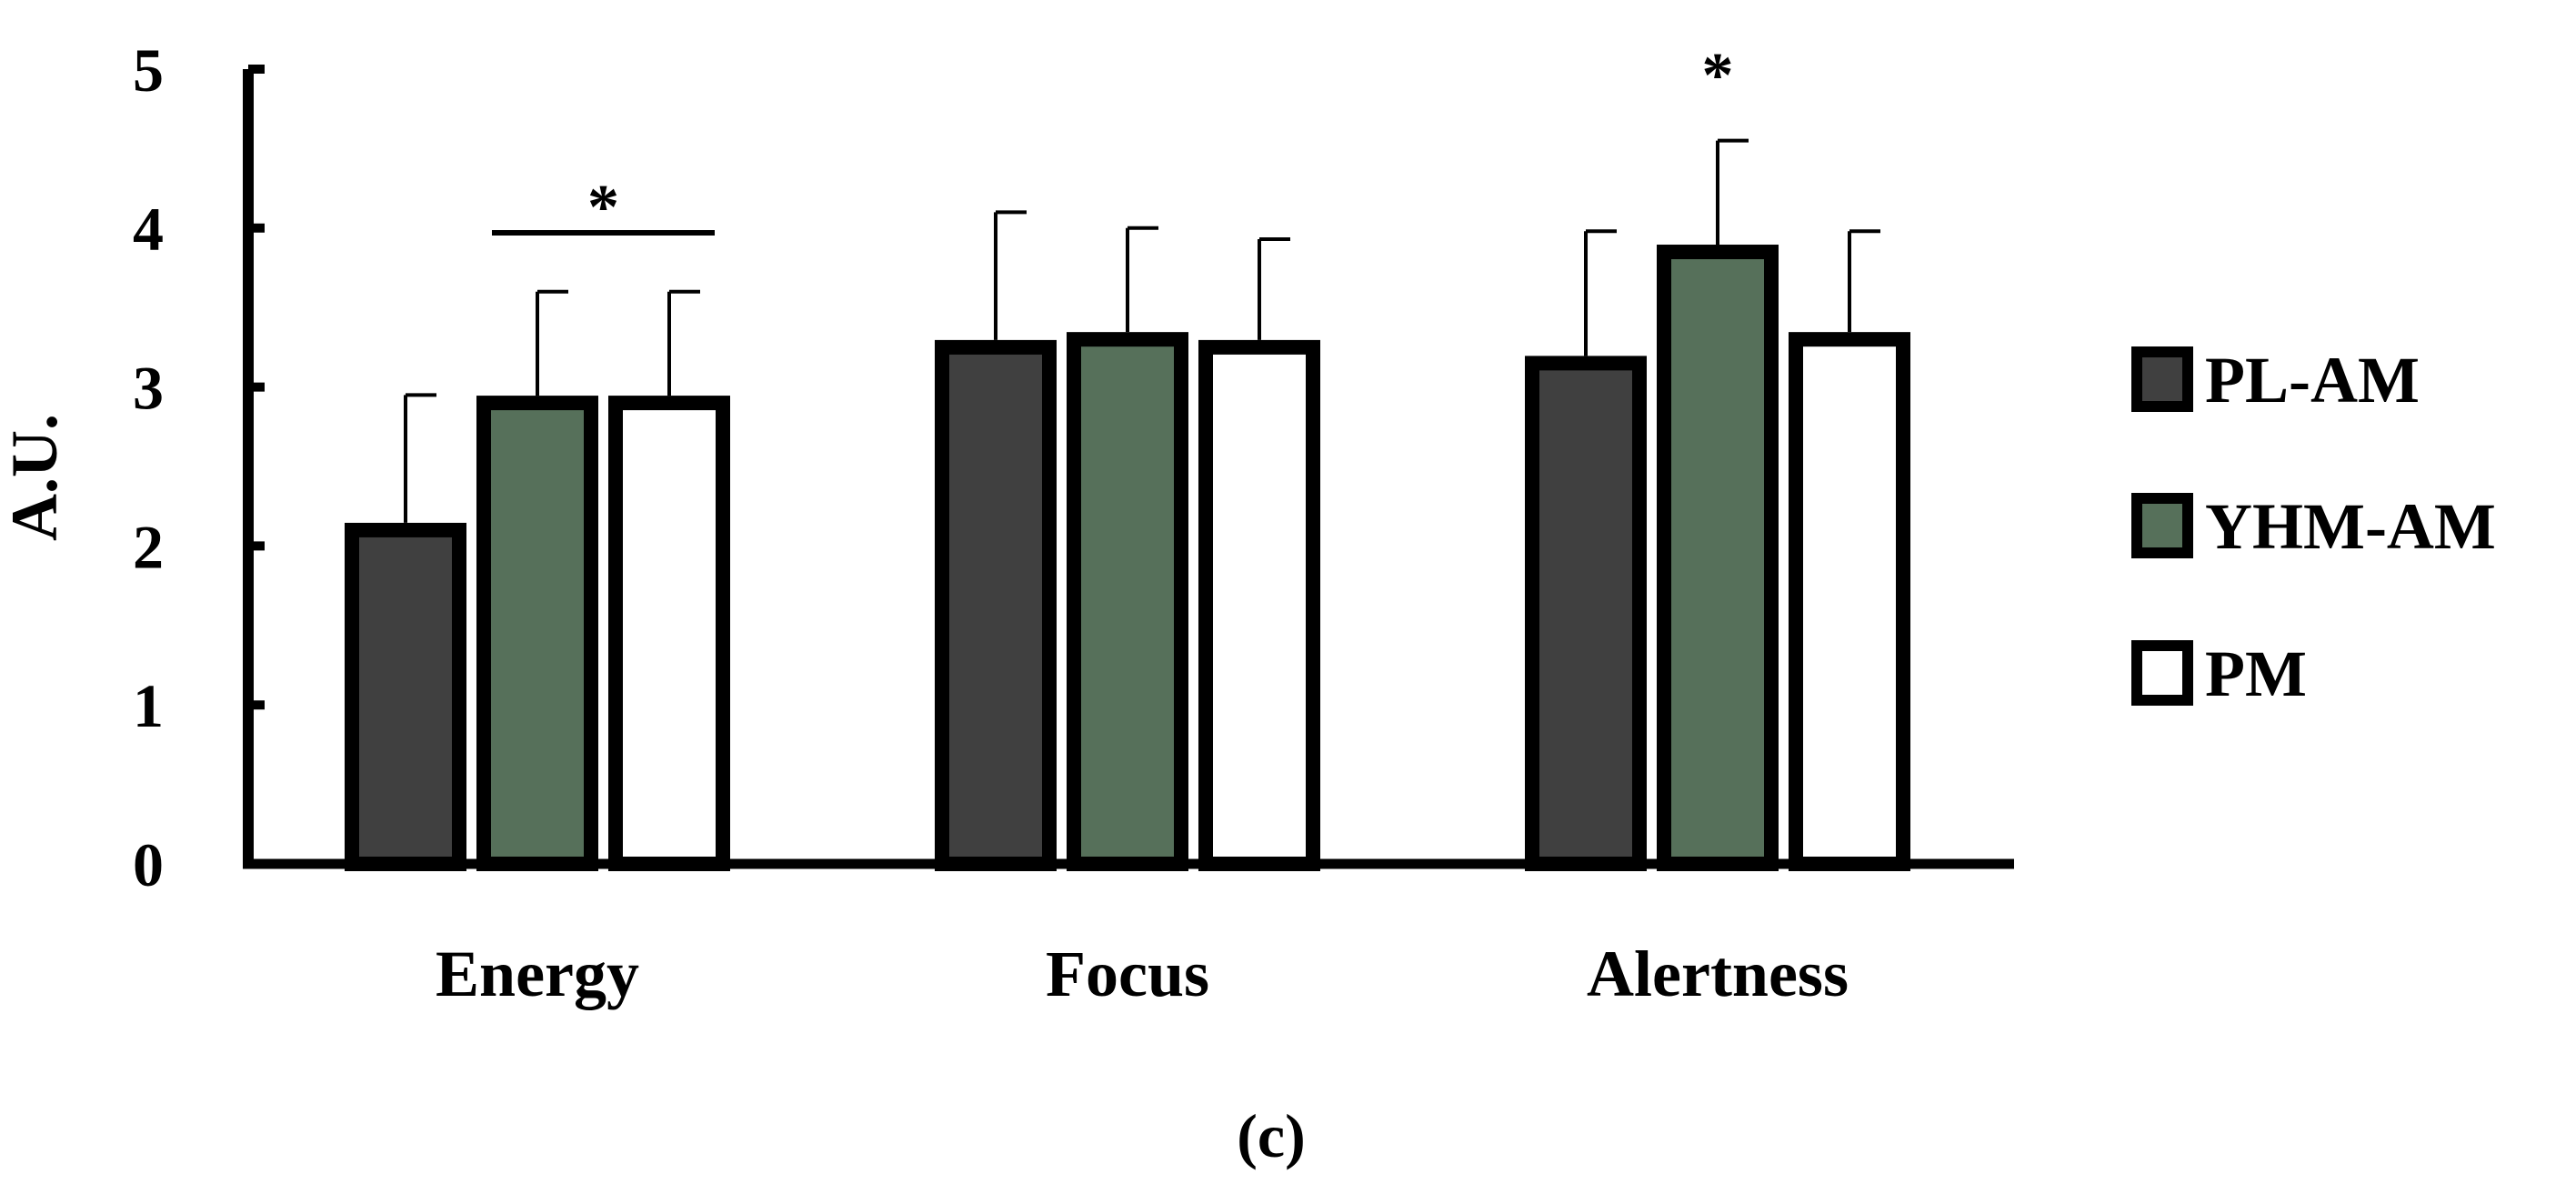  What do you see at coordinates (2162, 526) in the screenshot?
I see `legend-swatch-yhm-am` at bounding box center [2162, 526].